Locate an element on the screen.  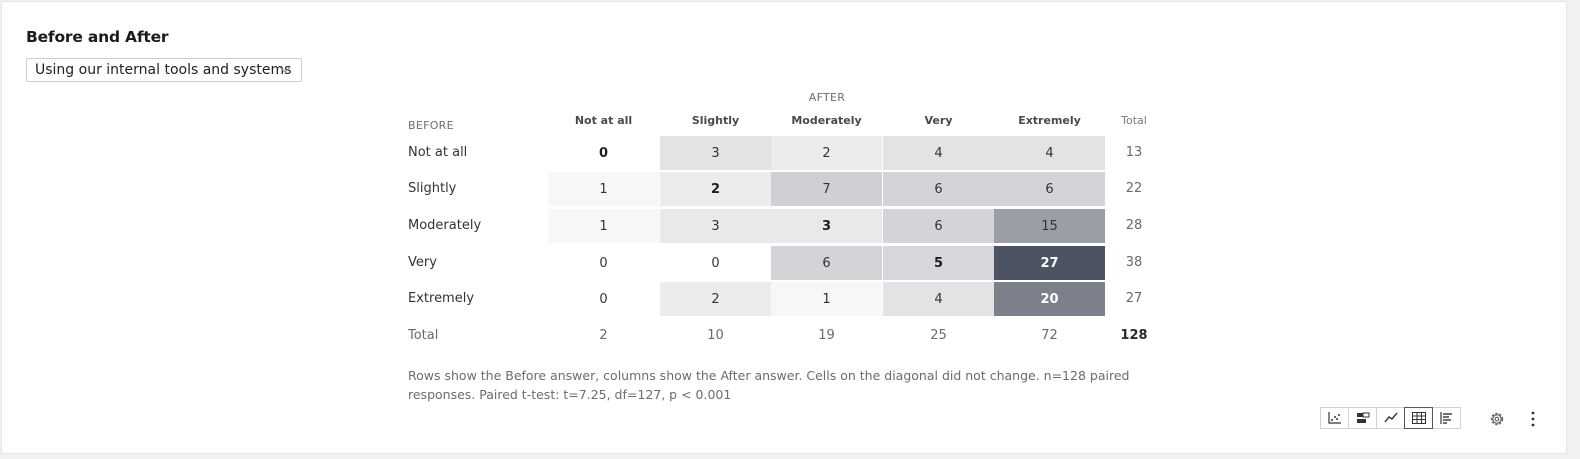
table-view-button is located at coordinates (1418, 418).